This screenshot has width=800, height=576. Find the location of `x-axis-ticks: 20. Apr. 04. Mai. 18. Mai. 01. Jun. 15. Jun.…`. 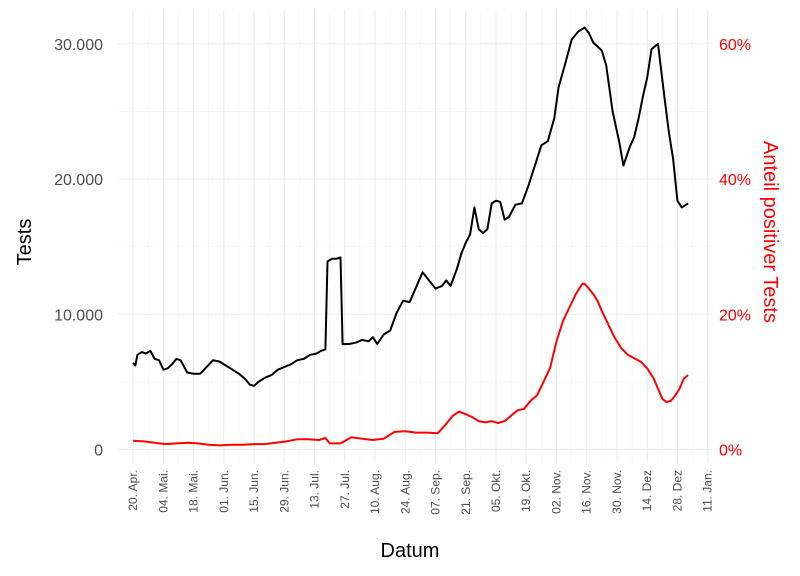

x-axis-ticks: 20. Apr. 04. Mai. 18. Mai. 01. Jun. 15. Jun.… is located at coordinates (420, 492).